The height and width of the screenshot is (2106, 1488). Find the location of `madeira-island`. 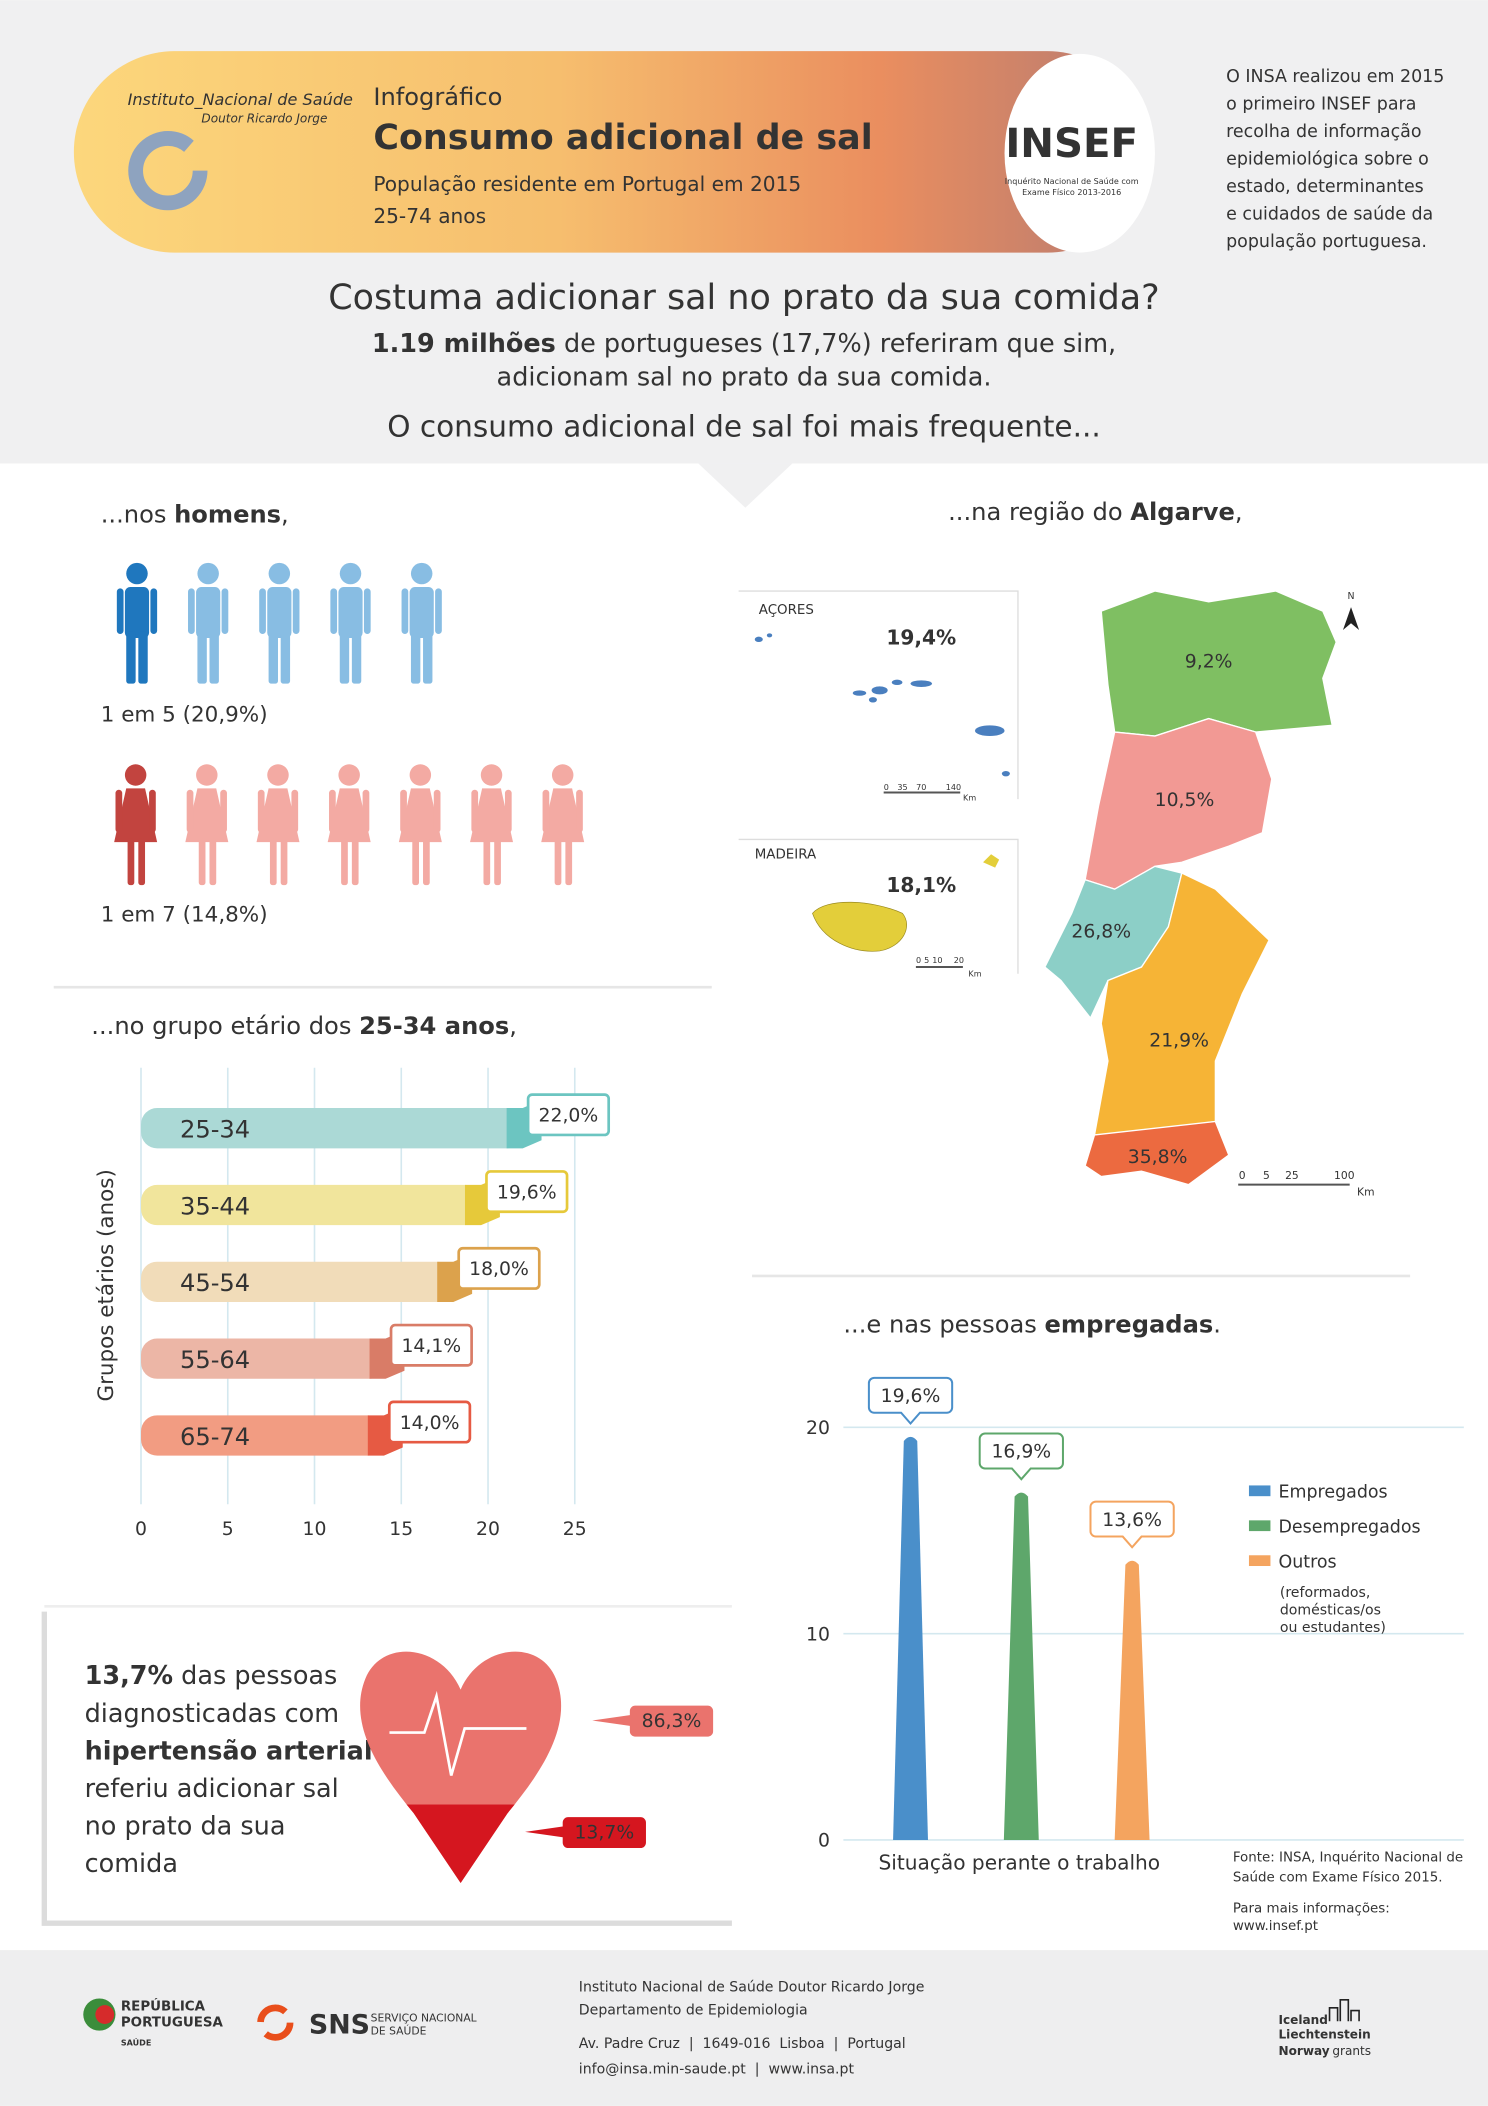

madeira-island is located at coordinates (859, 926).